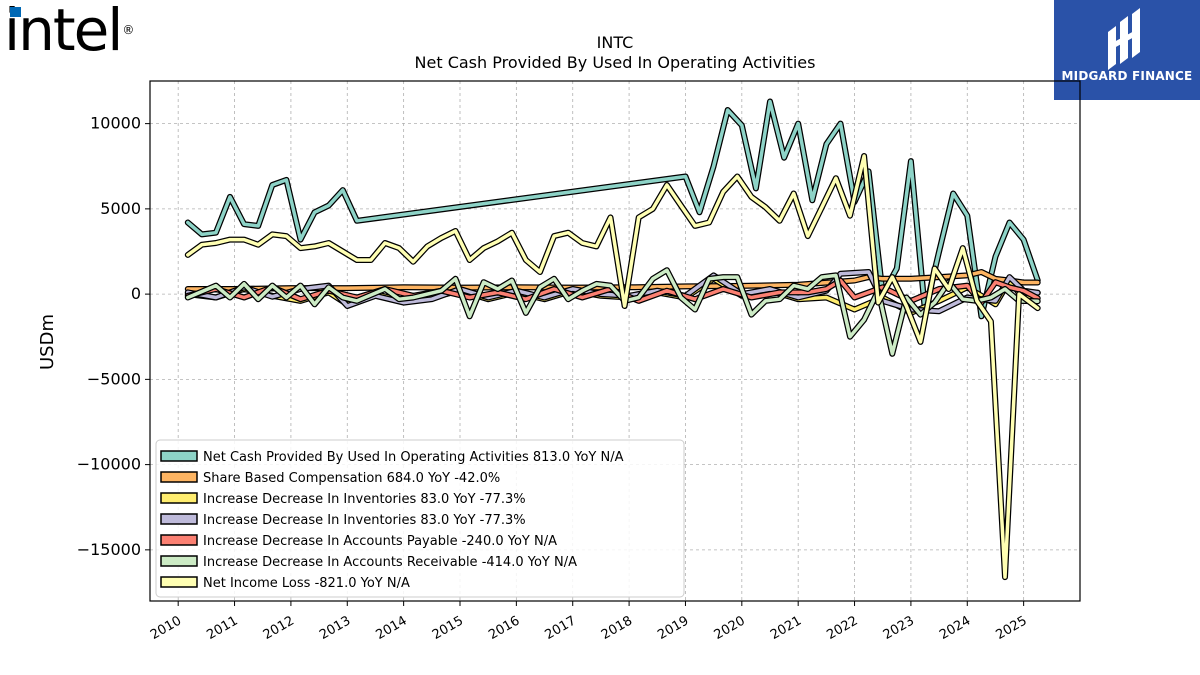 Image resolution: width=1200 pixels, height=675 pixels. I want to click on intel-logo-accent, so click(15, 12).